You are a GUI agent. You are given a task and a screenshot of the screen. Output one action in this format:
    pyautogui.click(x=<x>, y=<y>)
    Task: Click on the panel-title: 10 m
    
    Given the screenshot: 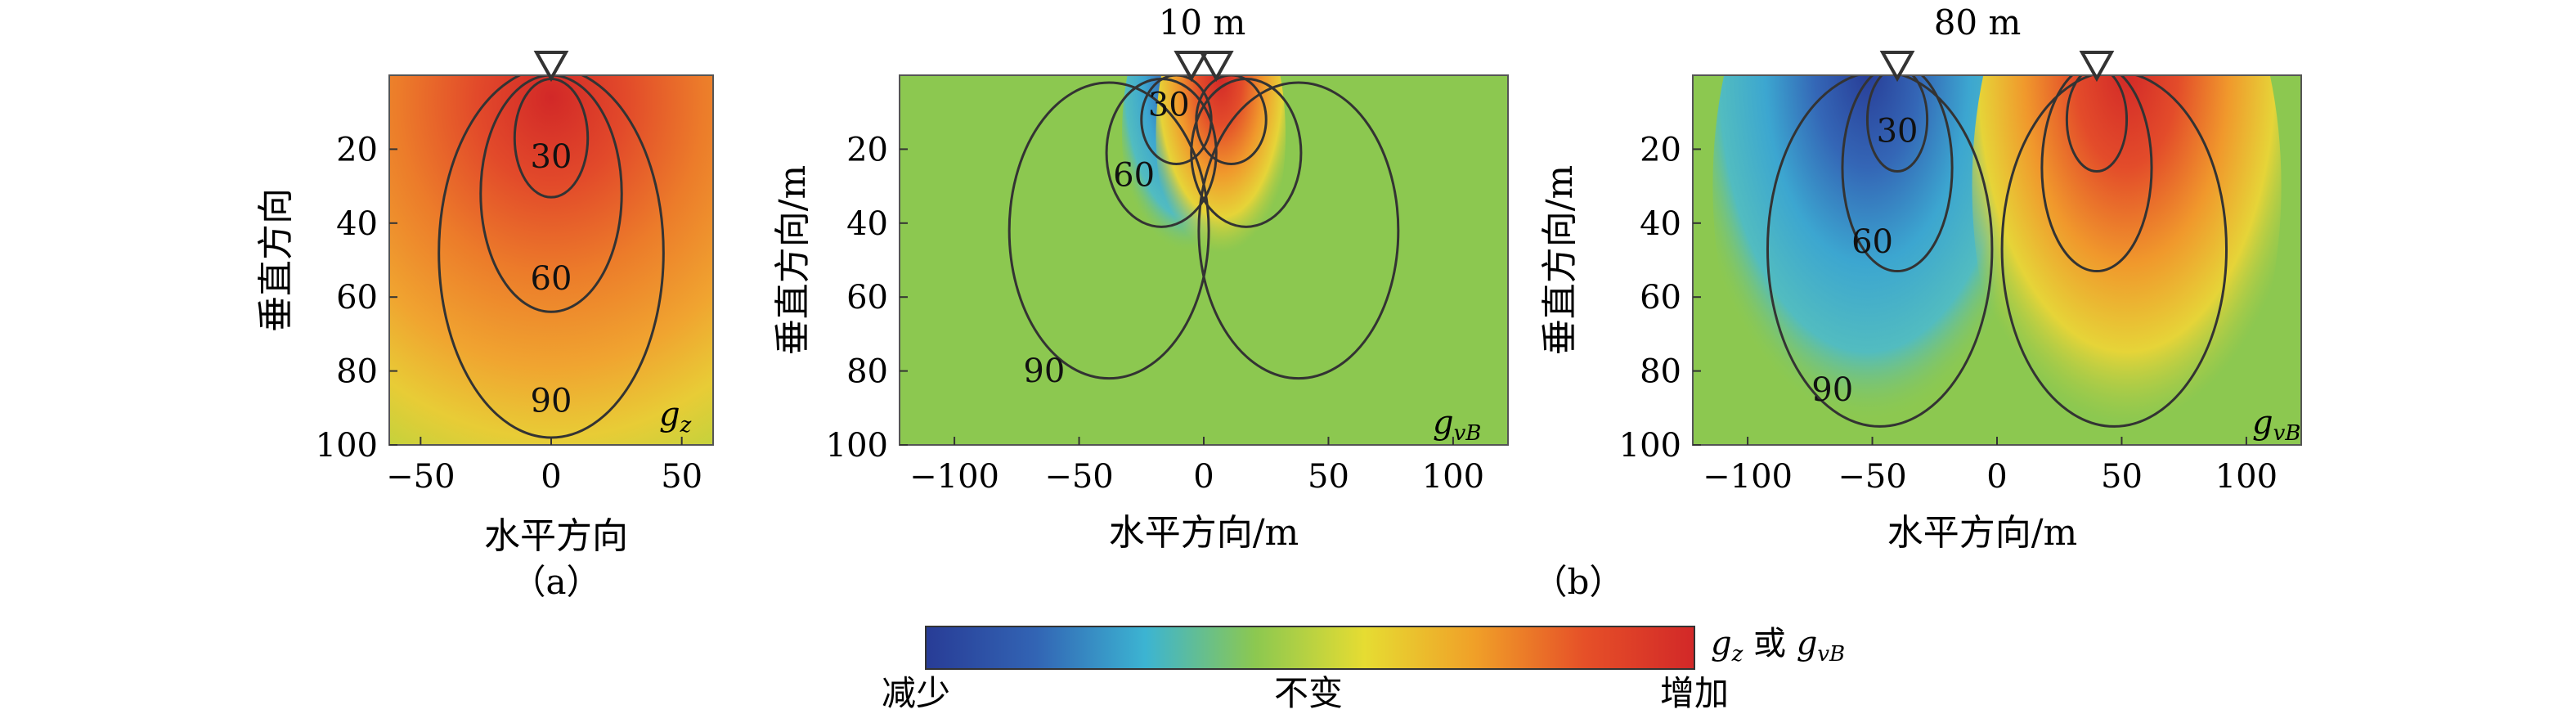 What is the action you would take?
    pyautogui.click(x=1203, y=22)
    